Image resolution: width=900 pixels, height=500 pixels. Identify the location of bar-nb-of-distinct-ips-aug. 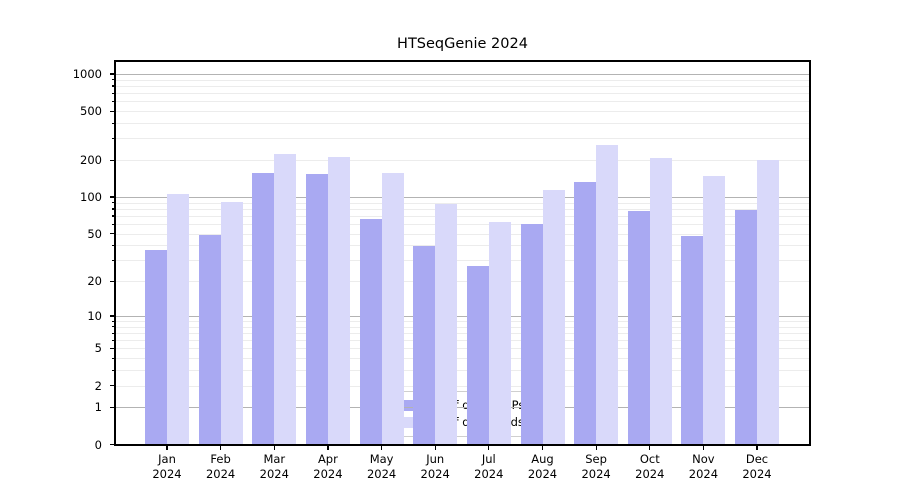
(531, 334).